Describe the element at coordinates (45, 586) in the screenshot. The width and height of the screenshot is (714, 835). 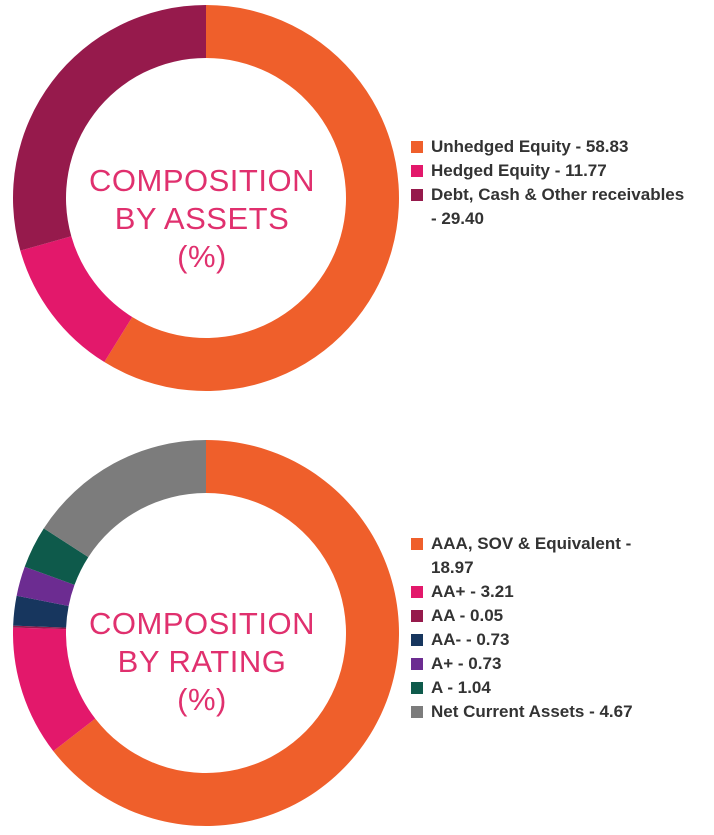
I see `donut-slice-a-` at that location.